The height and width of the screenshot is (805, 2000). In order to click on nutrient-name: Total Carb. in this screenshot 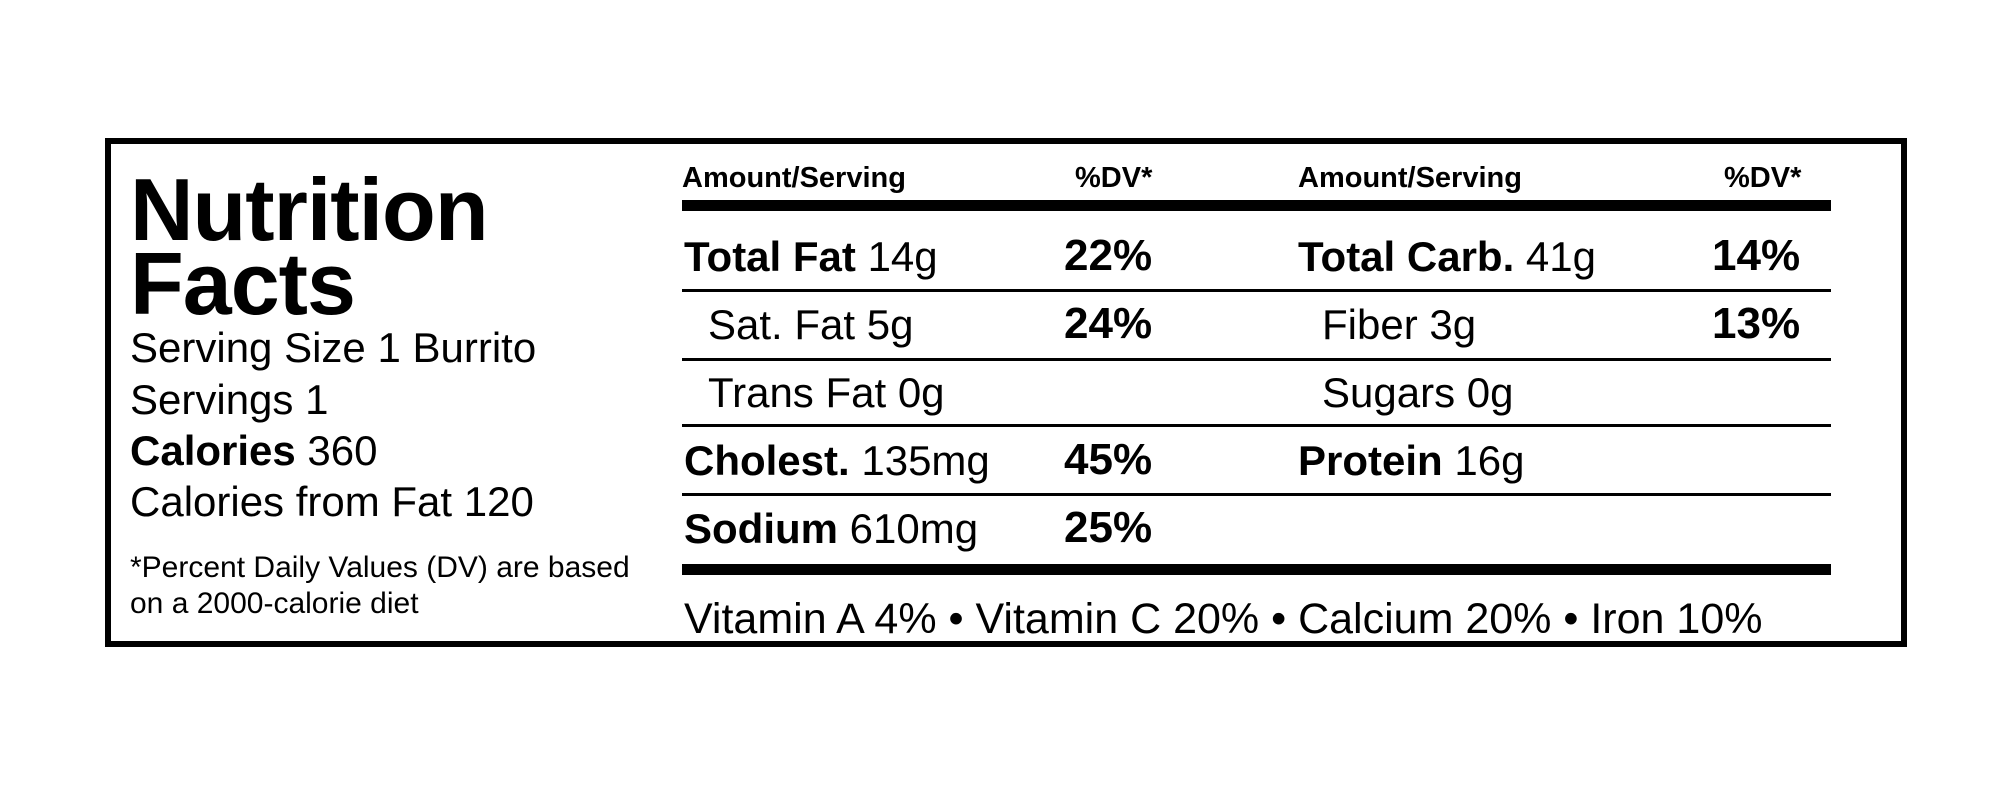, I will do `click(1406, 256)`.